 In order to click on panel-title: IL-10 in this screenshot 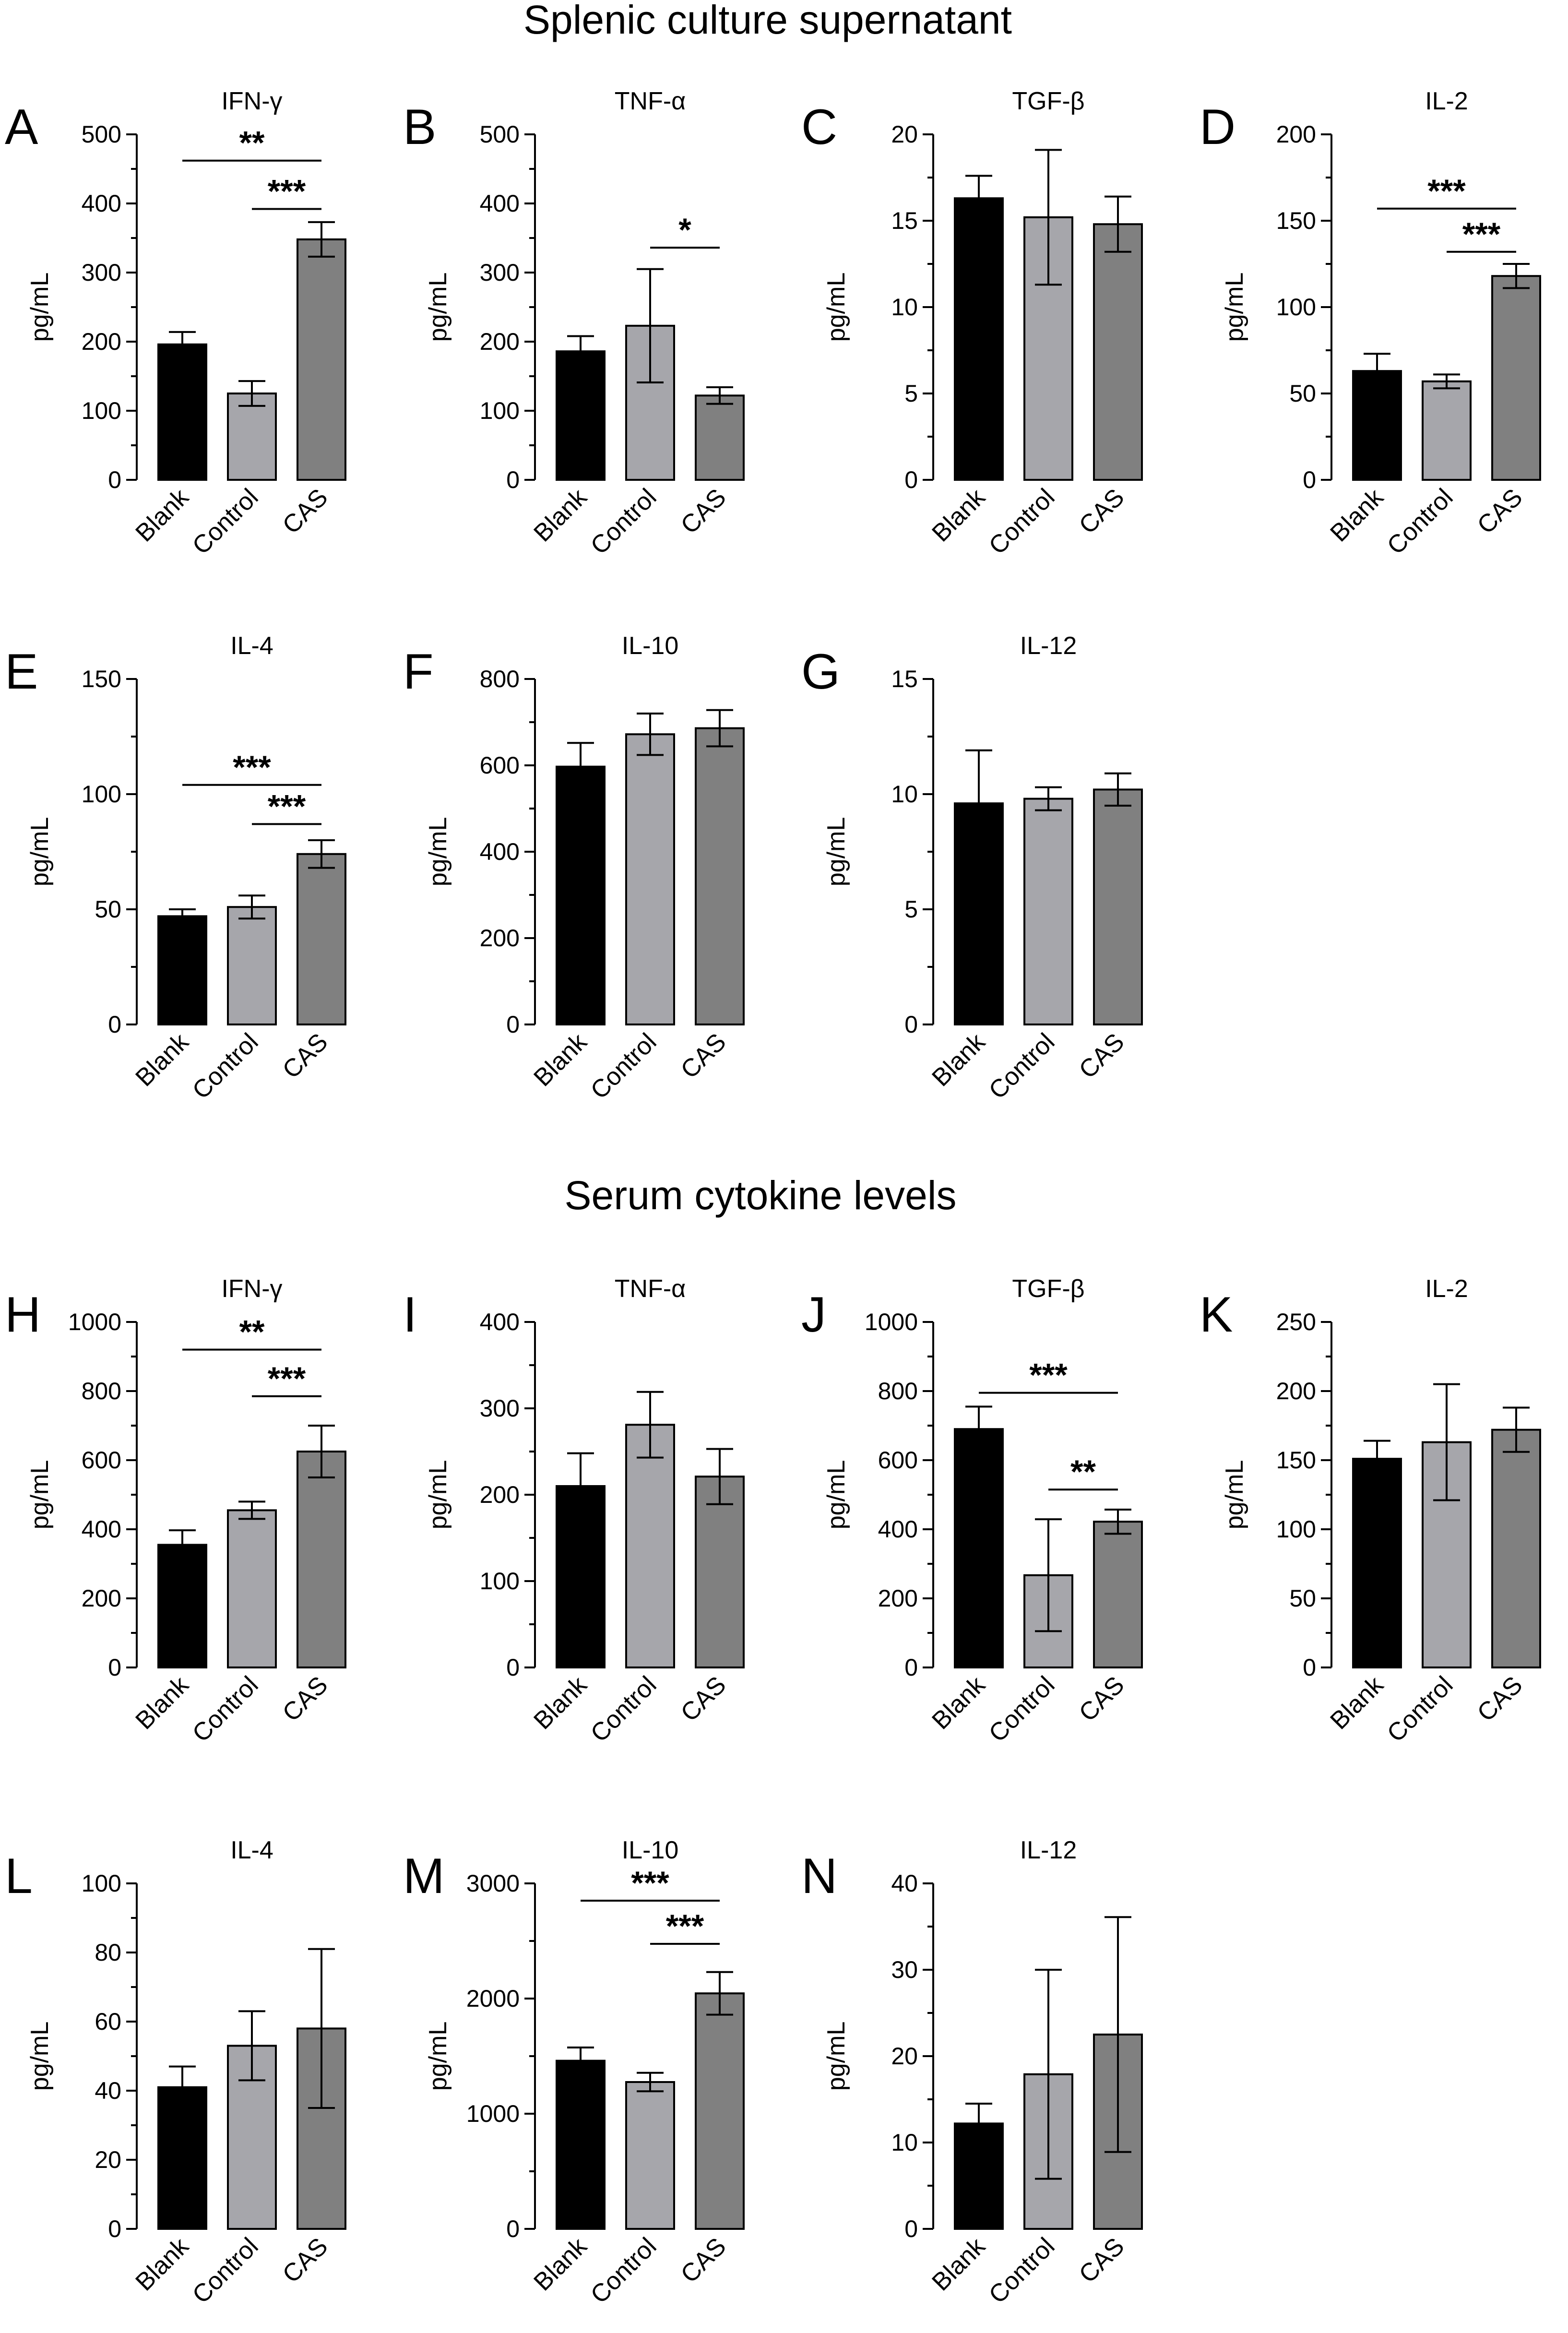, I will do `click(650, 646)`.